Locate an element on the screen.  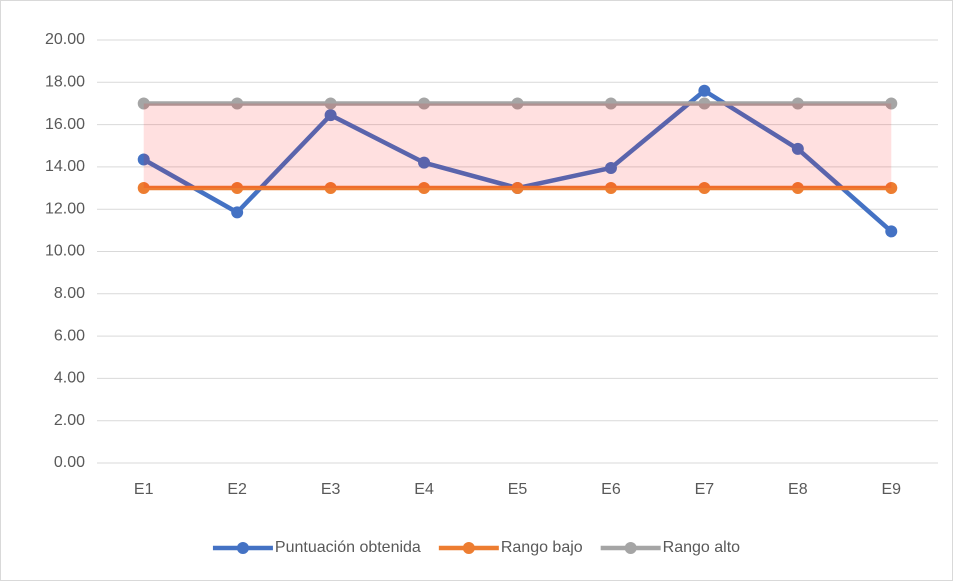
y-tick-label: 2.00 is located at coordinates (69, 420).